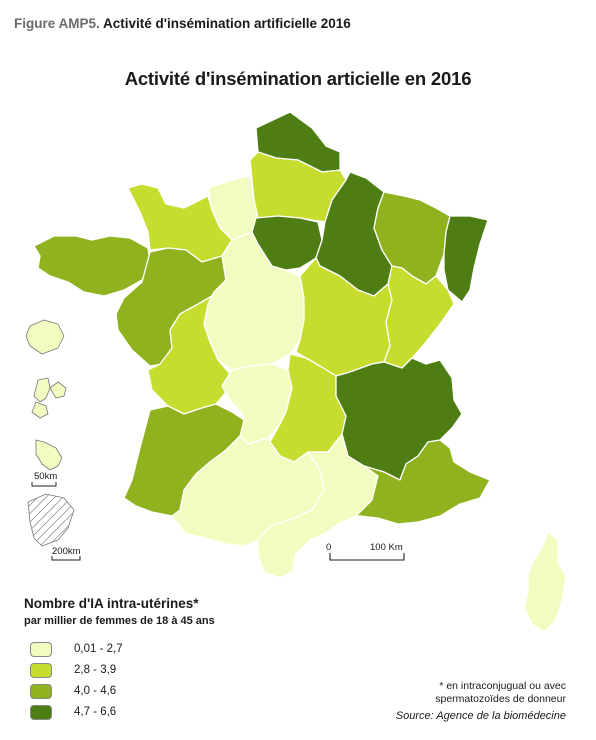 Image resolution: width=596 pixels, height=740 pixels. What do you see at coordinates (95, 670) in the screenshot?
I see `legend-label-2: 2,8 - 3,9` at bounding box center [95, 670].